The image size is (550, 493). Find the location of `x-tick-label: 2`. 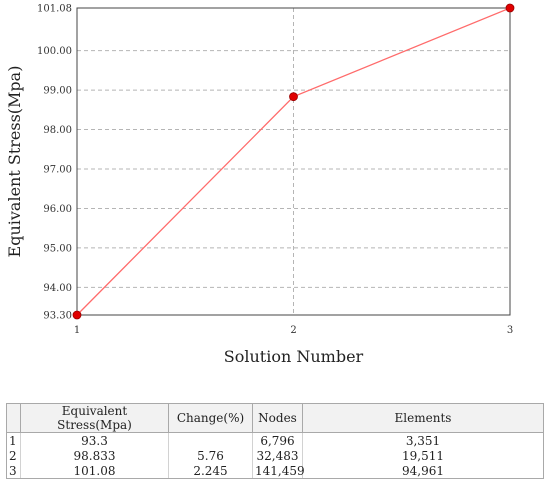

x-tick-label: 2 is located at coordinates (293, 330).